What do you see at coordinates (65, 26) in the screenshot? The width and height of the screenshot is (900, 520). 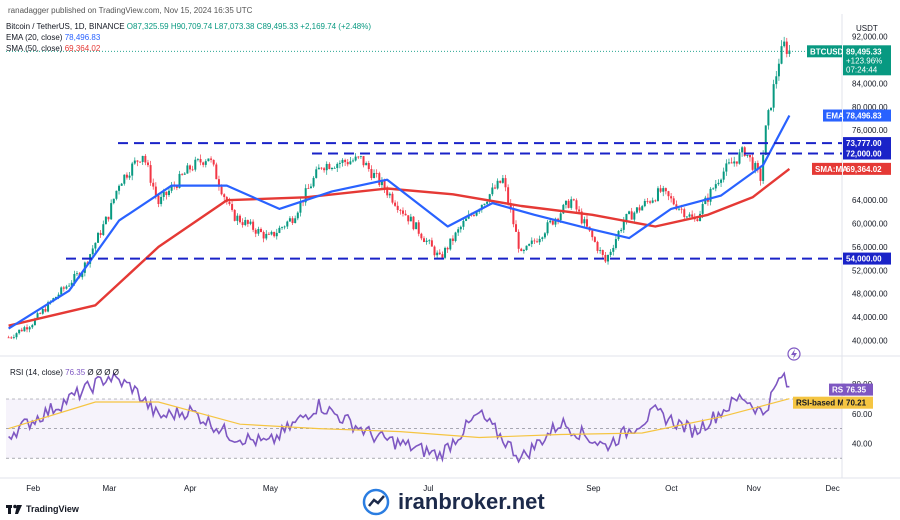 I see `symbol-name: Bitcoin / TetherUS, 1D, BINANCE` at bounding box center [65, 26].